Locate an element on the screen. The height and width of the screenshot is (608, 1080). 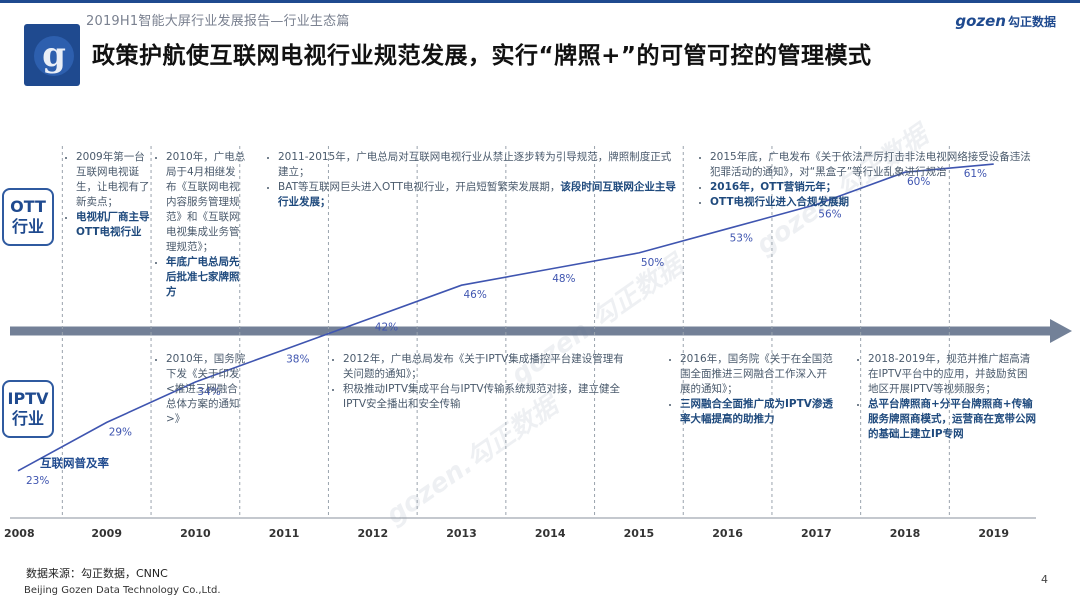
note-item: 2016年，国务院《关于在全国范围全面推进三网融合工作深入开展的通知》； is located at coordinates (757, 374).